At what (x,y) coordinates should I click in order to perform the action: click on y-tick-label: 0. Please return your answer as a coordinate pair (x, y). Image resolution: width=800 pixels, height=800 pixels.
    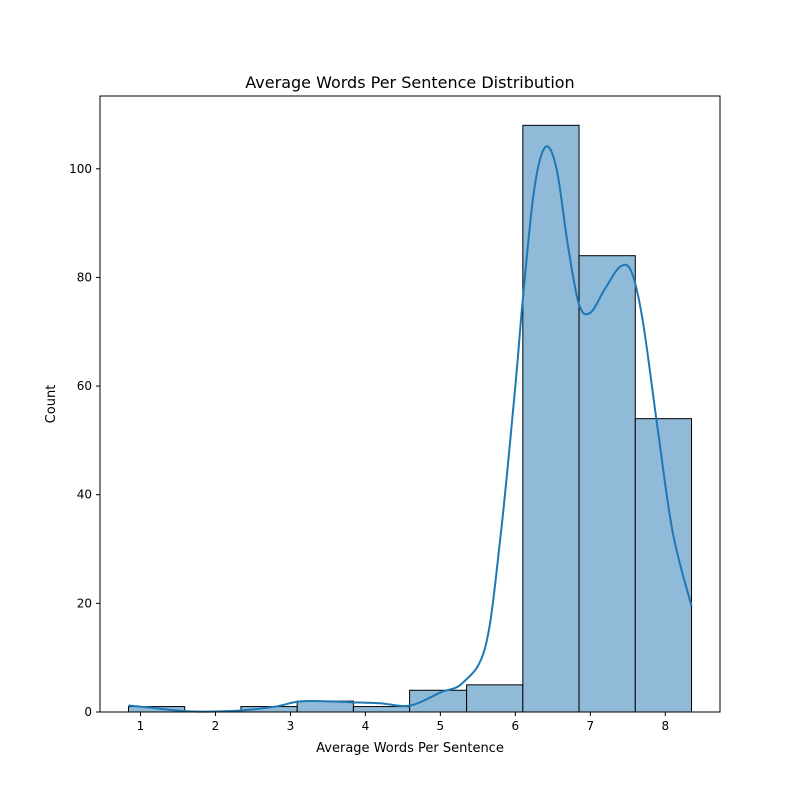
    Looking at the image, I should click on (88, 712).